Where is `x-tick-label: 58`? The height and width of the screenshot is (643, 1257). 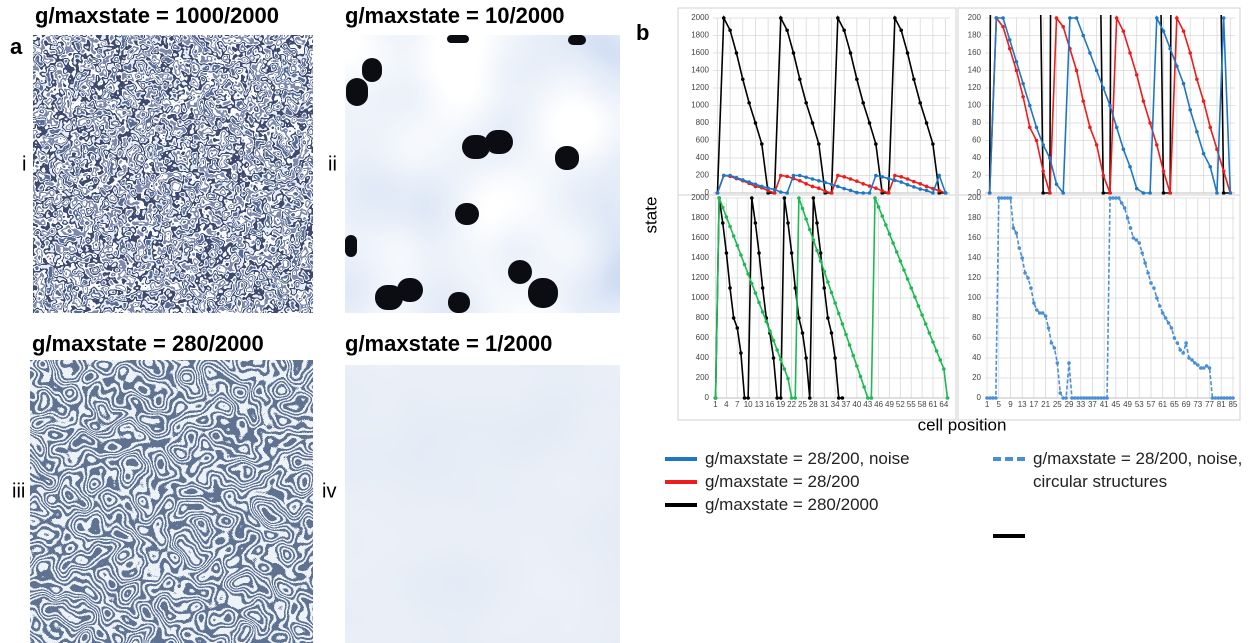
x-tick-label: 58 is located at coordinates (922, 404).